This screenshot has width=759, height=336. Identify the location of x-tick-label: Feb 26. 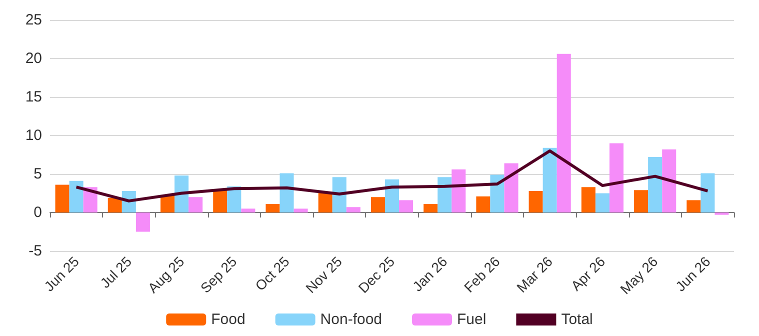
(482, 274).